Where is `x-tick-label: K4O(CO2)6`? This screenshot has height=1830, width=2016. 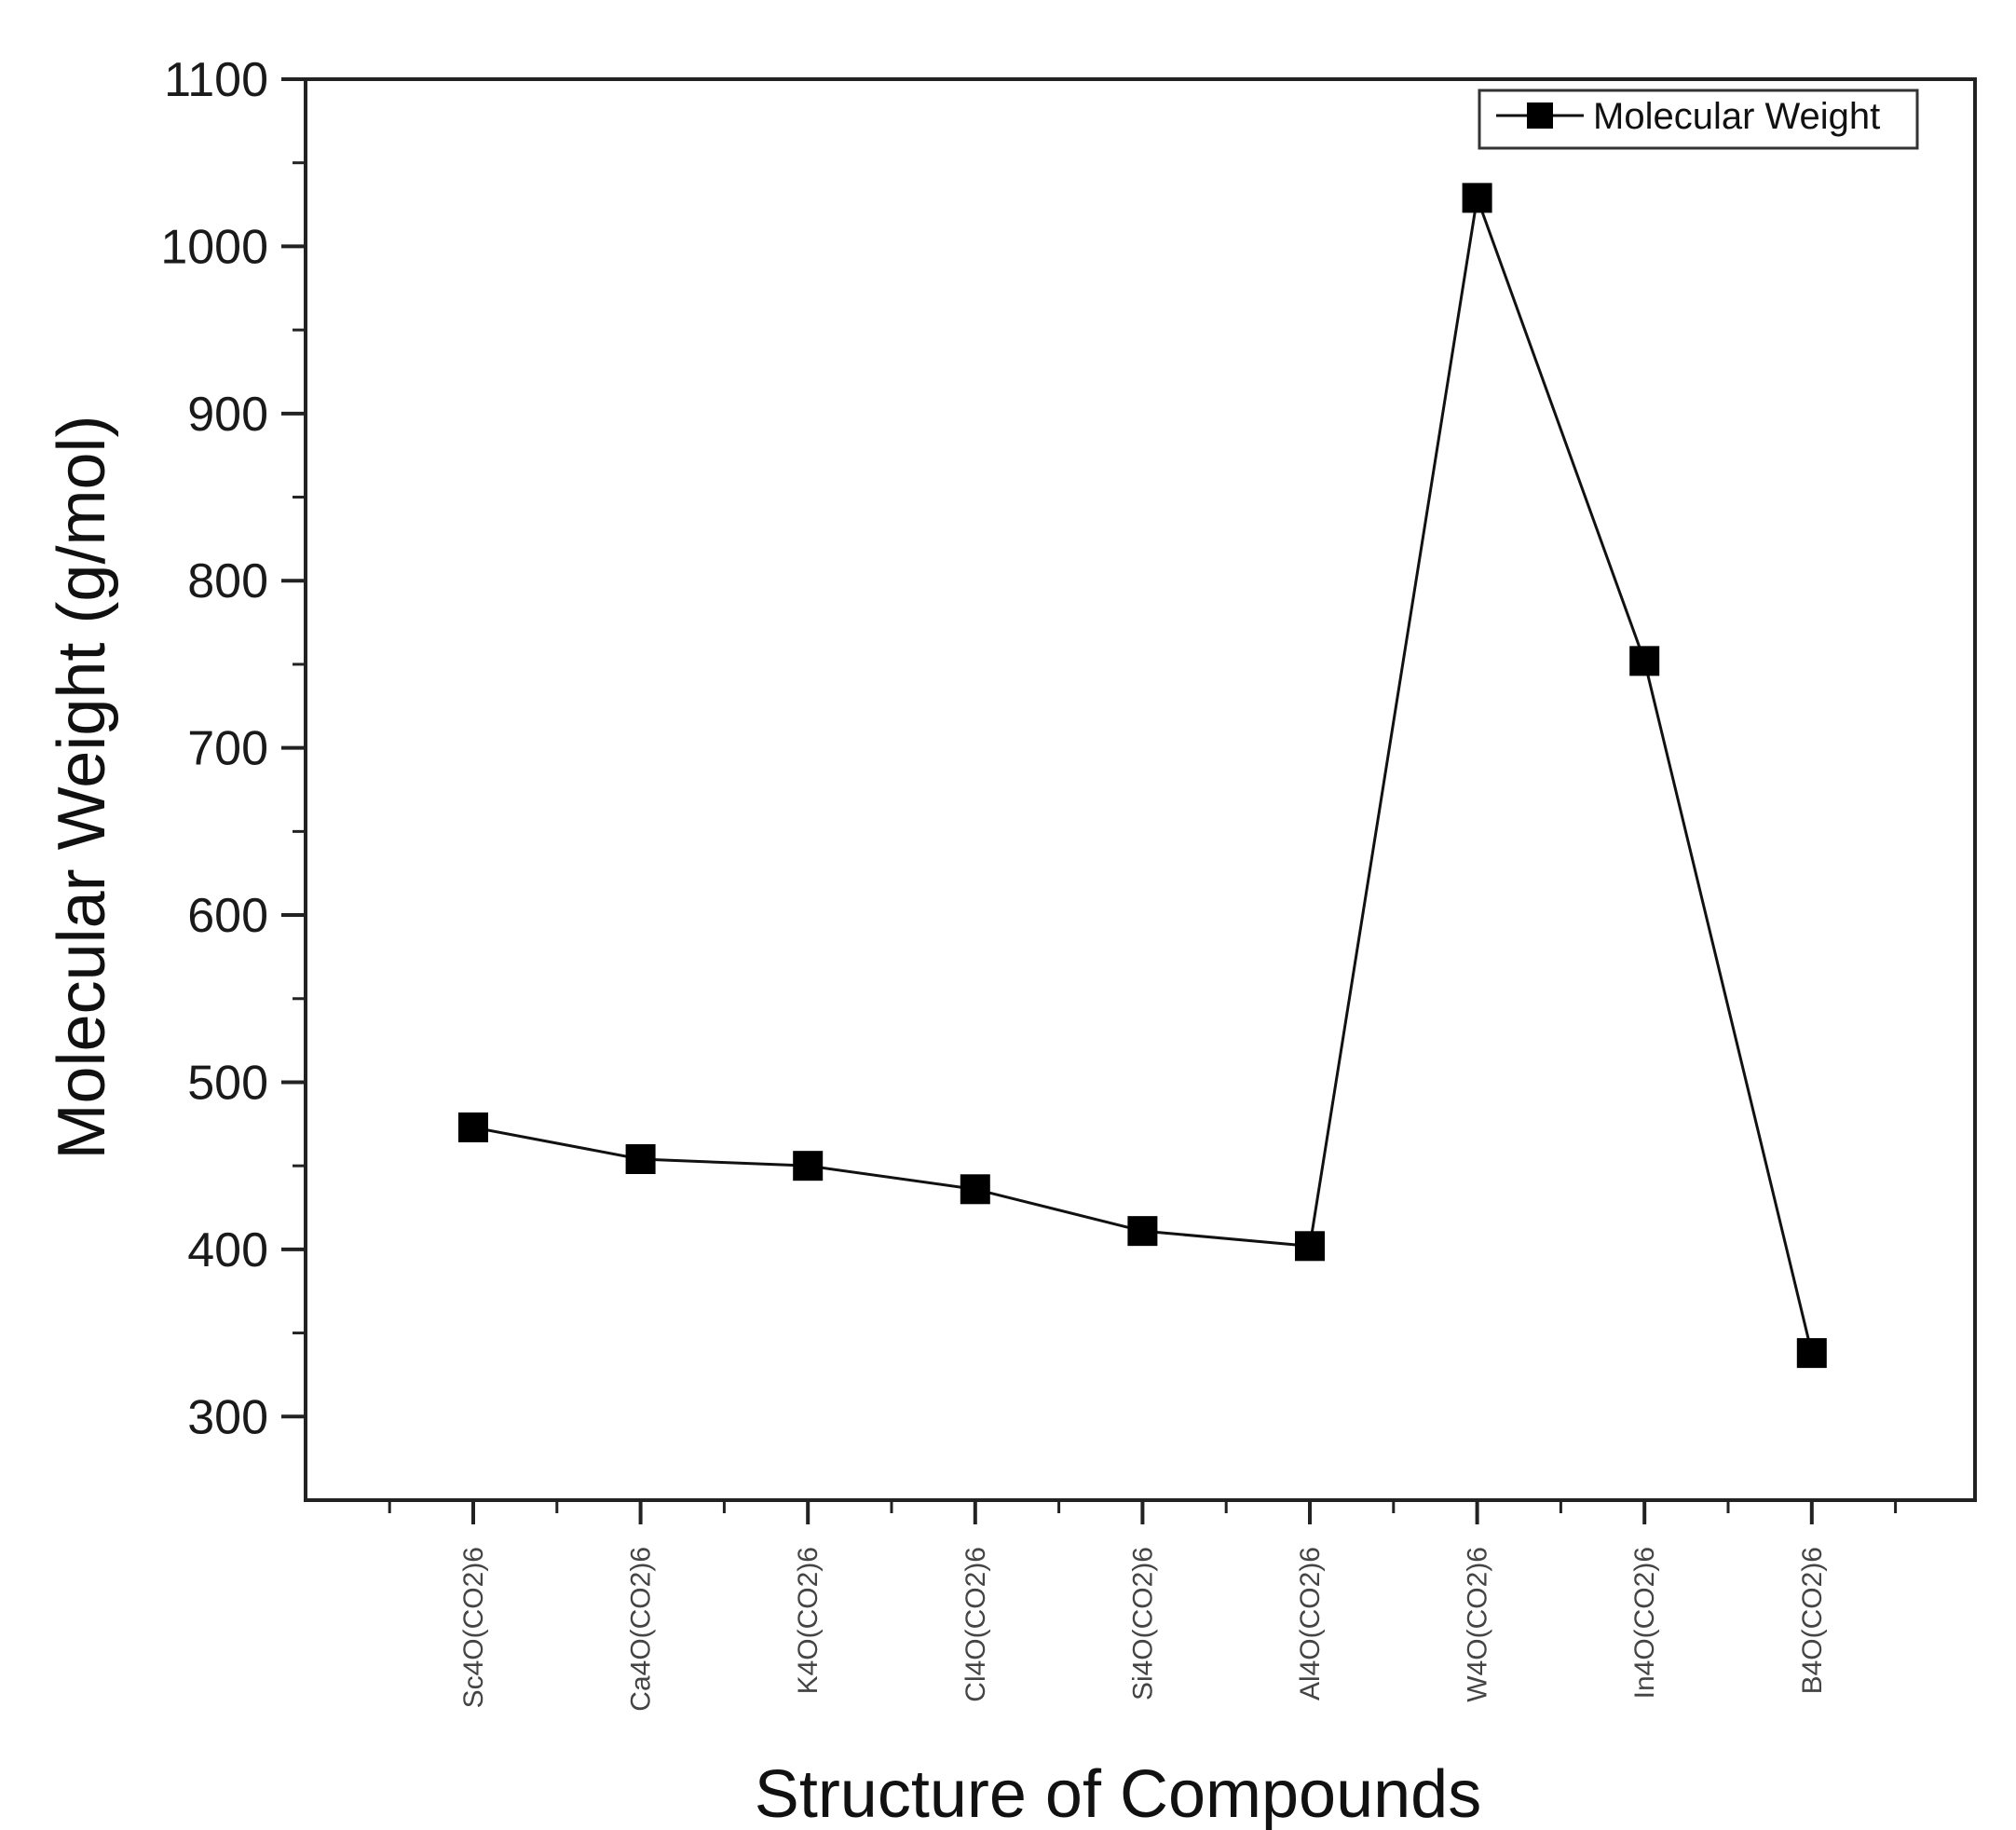 x-tick-label: K4O(CO2)6 is located at coordinates (808, 1620).